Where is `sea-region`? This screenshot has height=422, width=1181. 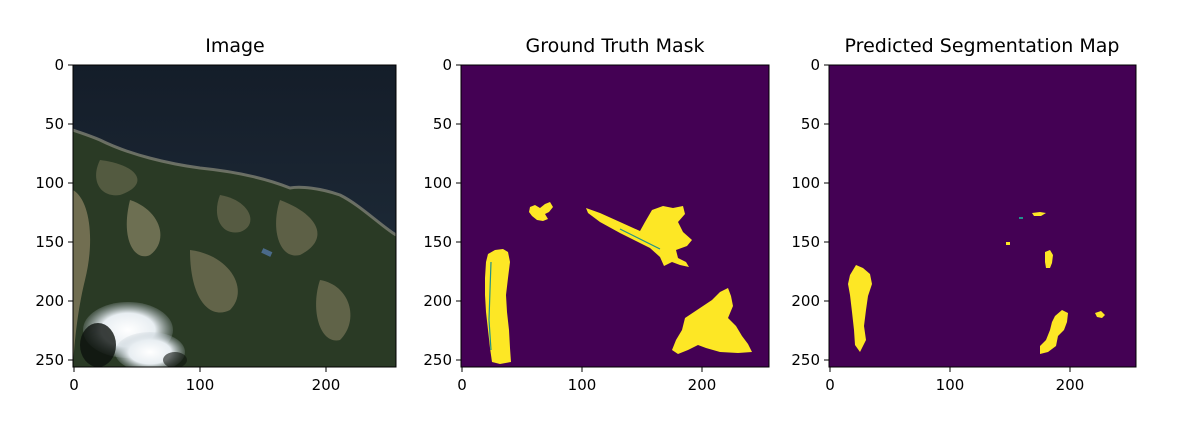 sea-region is located at coordinates (234, 150).